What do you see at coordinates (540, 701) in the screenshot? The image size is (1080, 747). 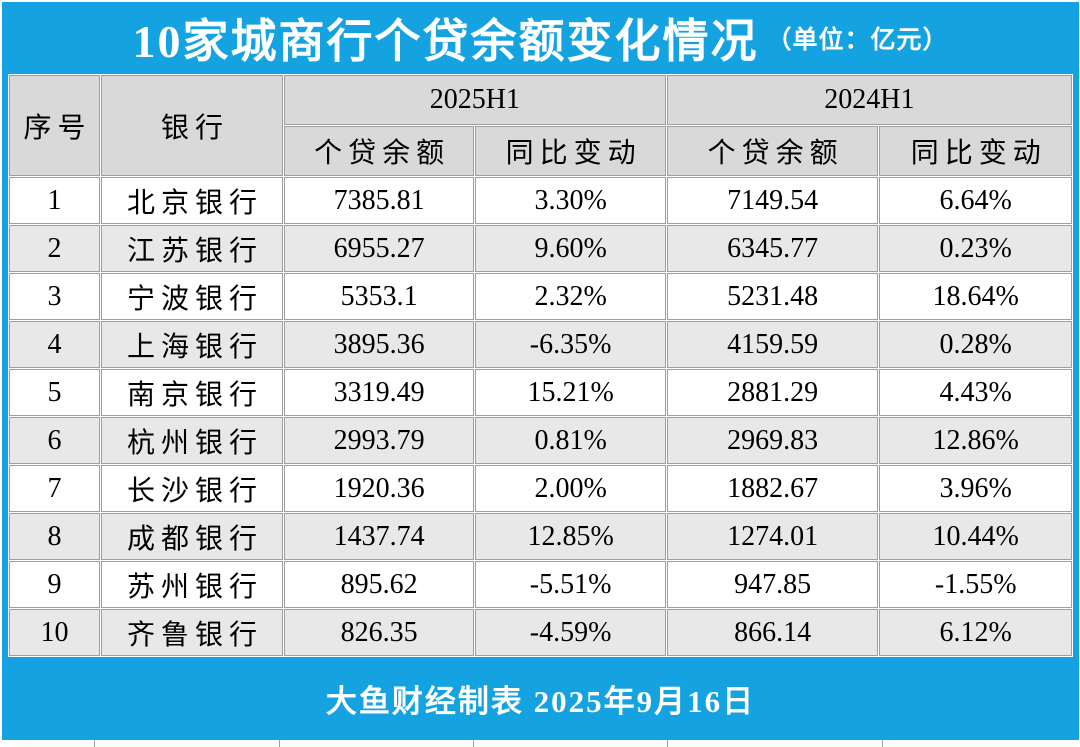 I see `footer-credit: 大鱼财经制表 2025年9月16日` at bounding box center [540, 701].